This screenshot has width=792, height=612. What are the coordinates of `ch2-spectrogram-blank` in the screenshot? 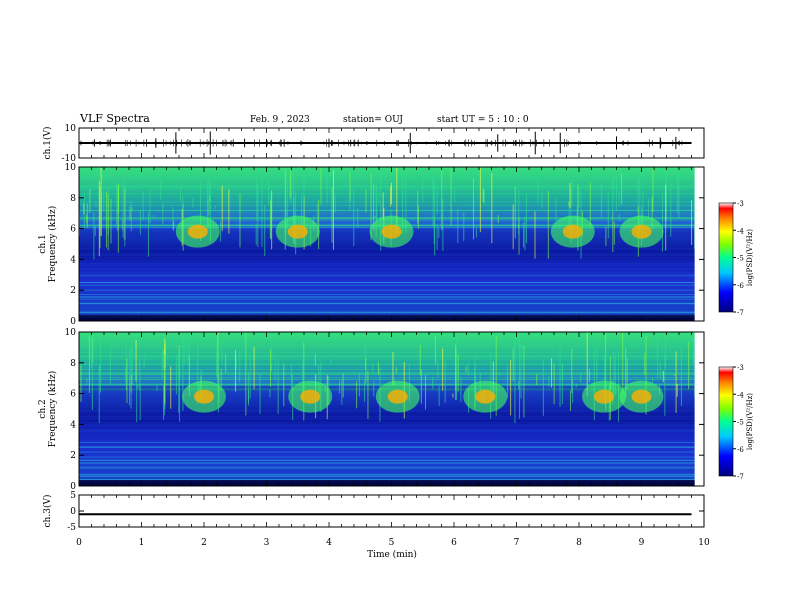 It's located at (699, 409).